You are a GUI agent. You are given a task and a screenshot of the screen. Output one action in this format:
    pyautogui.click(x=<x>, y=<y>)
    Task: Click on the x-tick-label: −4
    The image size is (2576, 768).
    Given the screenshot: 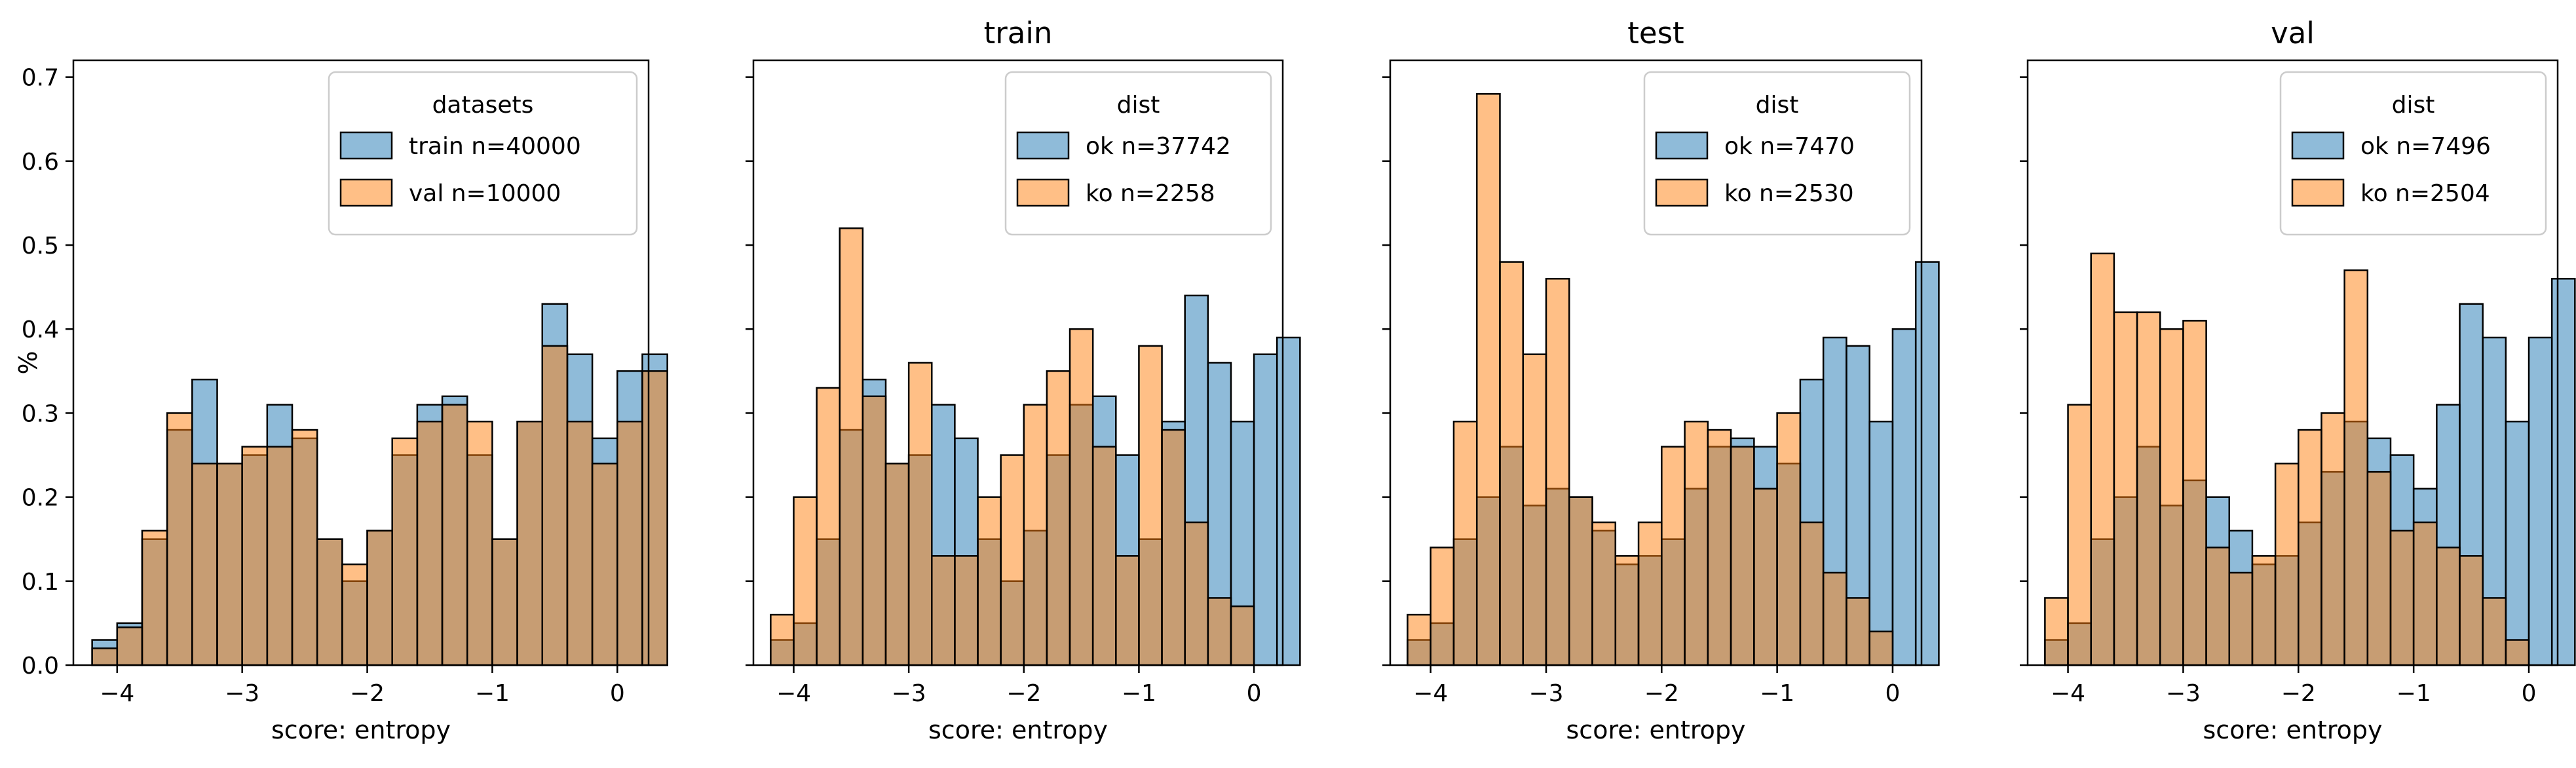 What is the action you would take?
    pyautogui.click(x=117, y=694)
    